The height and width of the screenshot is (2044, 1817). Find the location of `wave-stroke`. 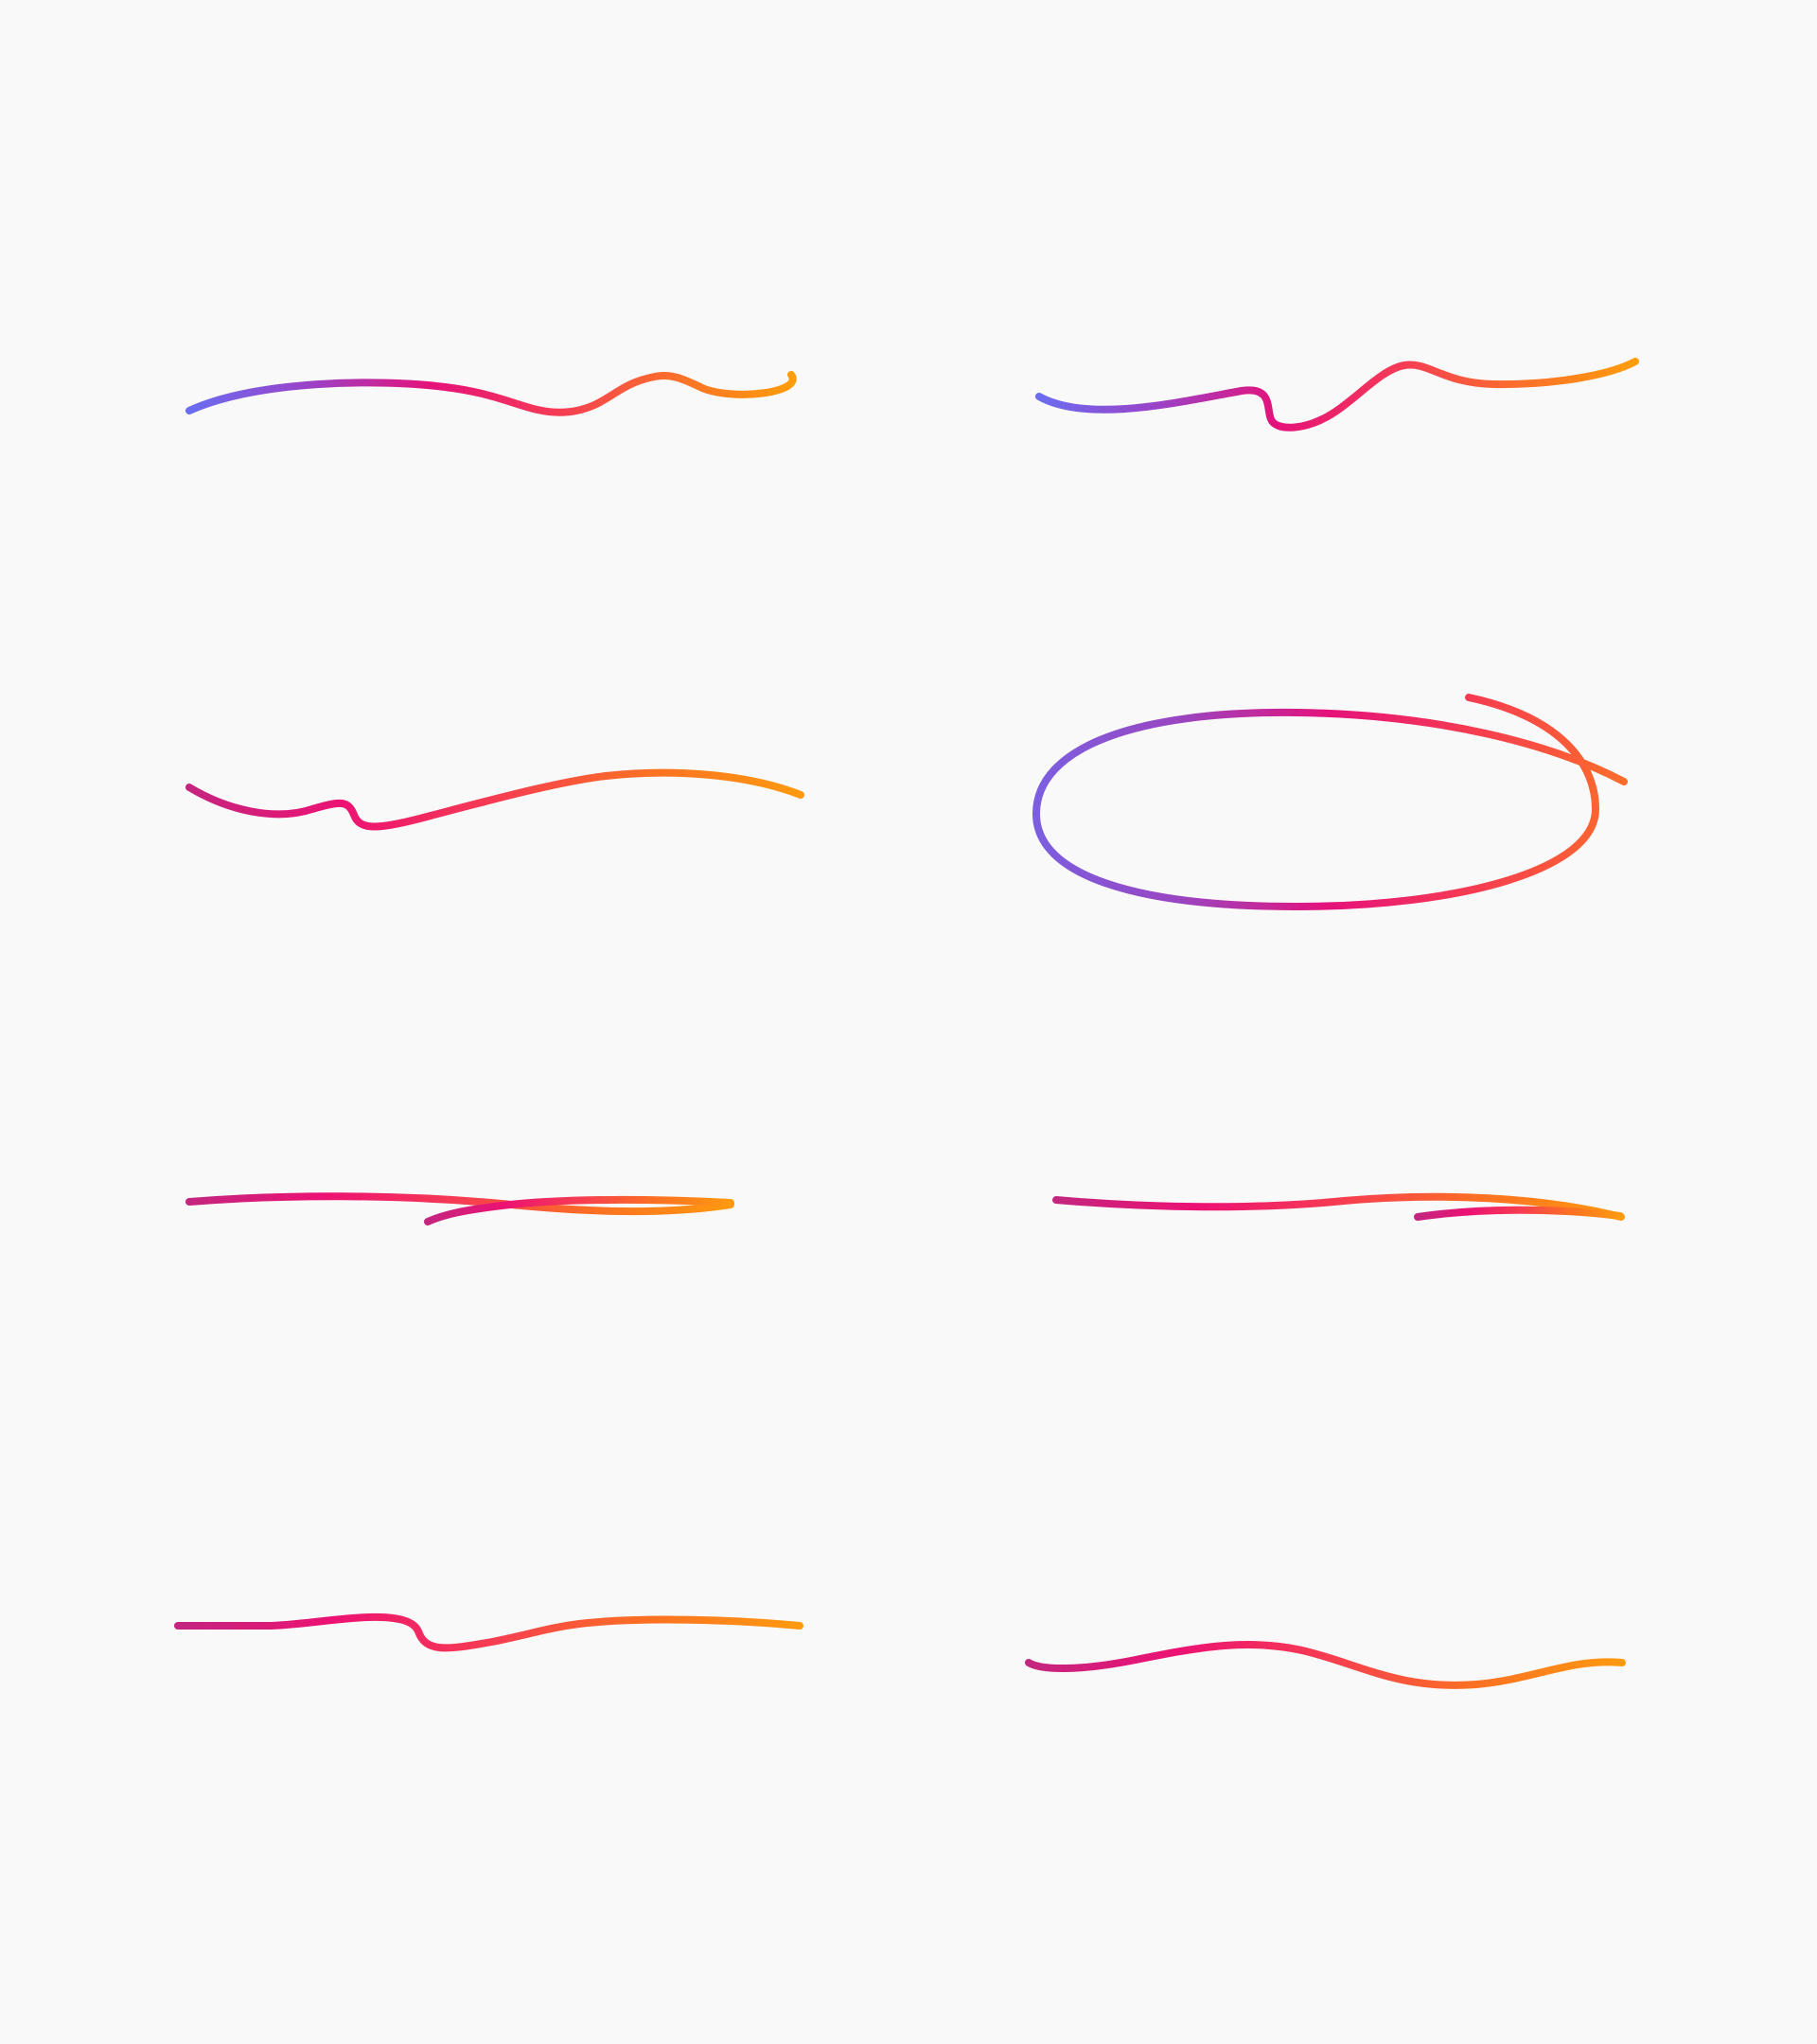

wave-stroke is located at coordinates (1325, 1664).